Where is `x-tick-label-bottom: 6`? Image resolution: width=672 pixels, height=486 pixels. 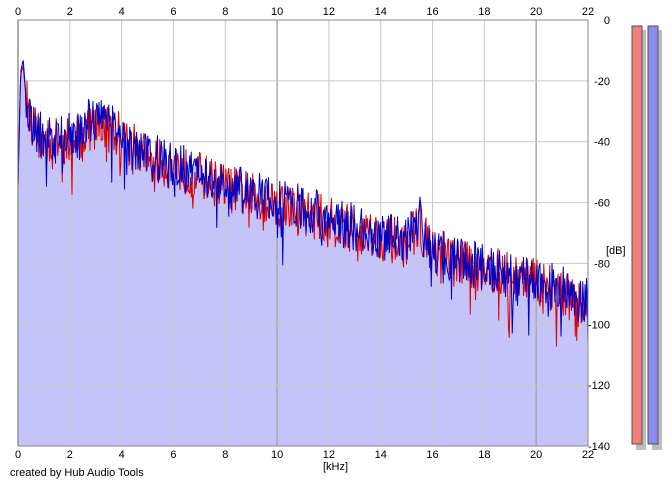 x-tick-label-bottom: 6 is located at coordinates (173, 455).